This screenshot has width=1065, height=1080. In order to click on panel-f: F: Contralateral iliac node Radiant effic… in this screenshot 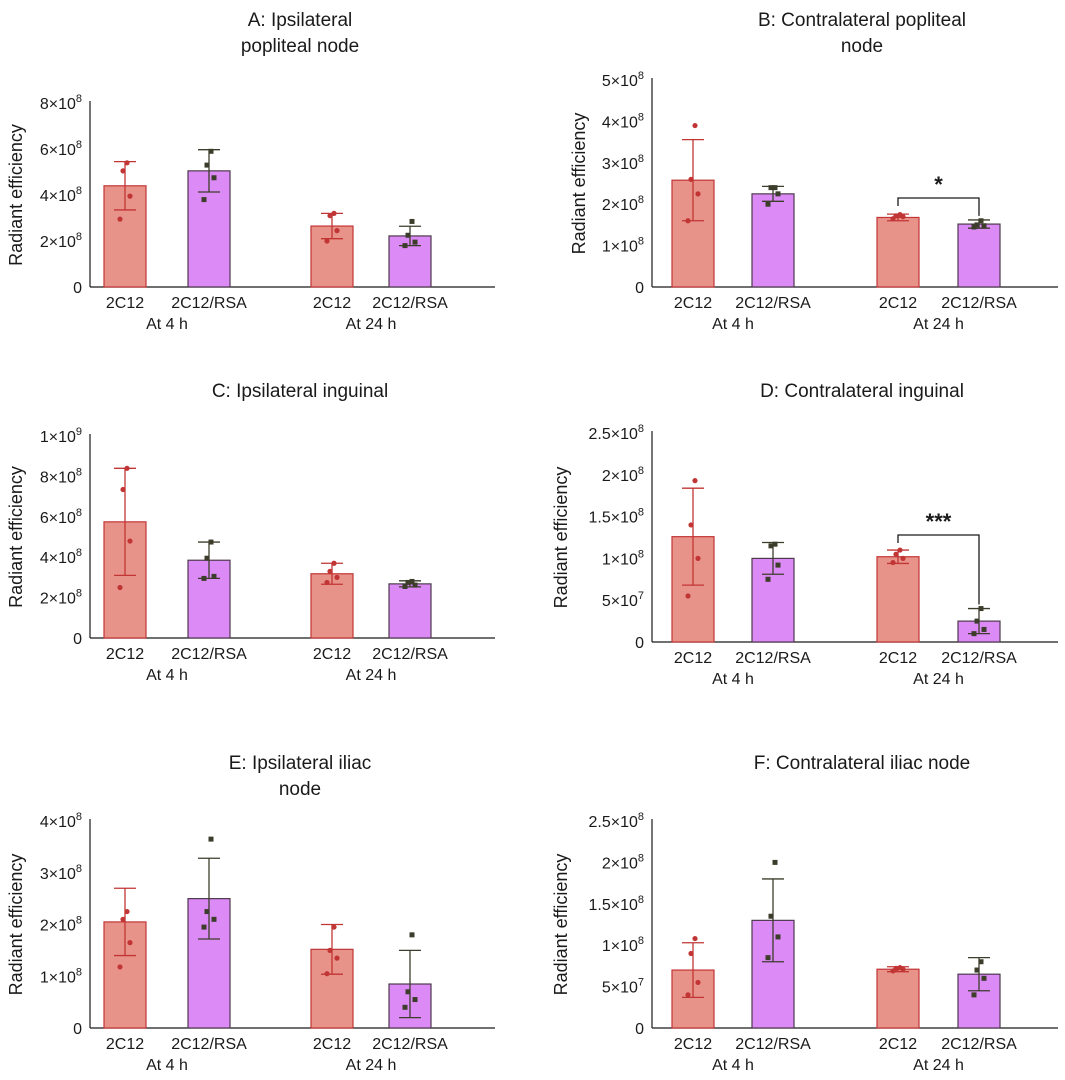, I will do `click(804, 913)`.